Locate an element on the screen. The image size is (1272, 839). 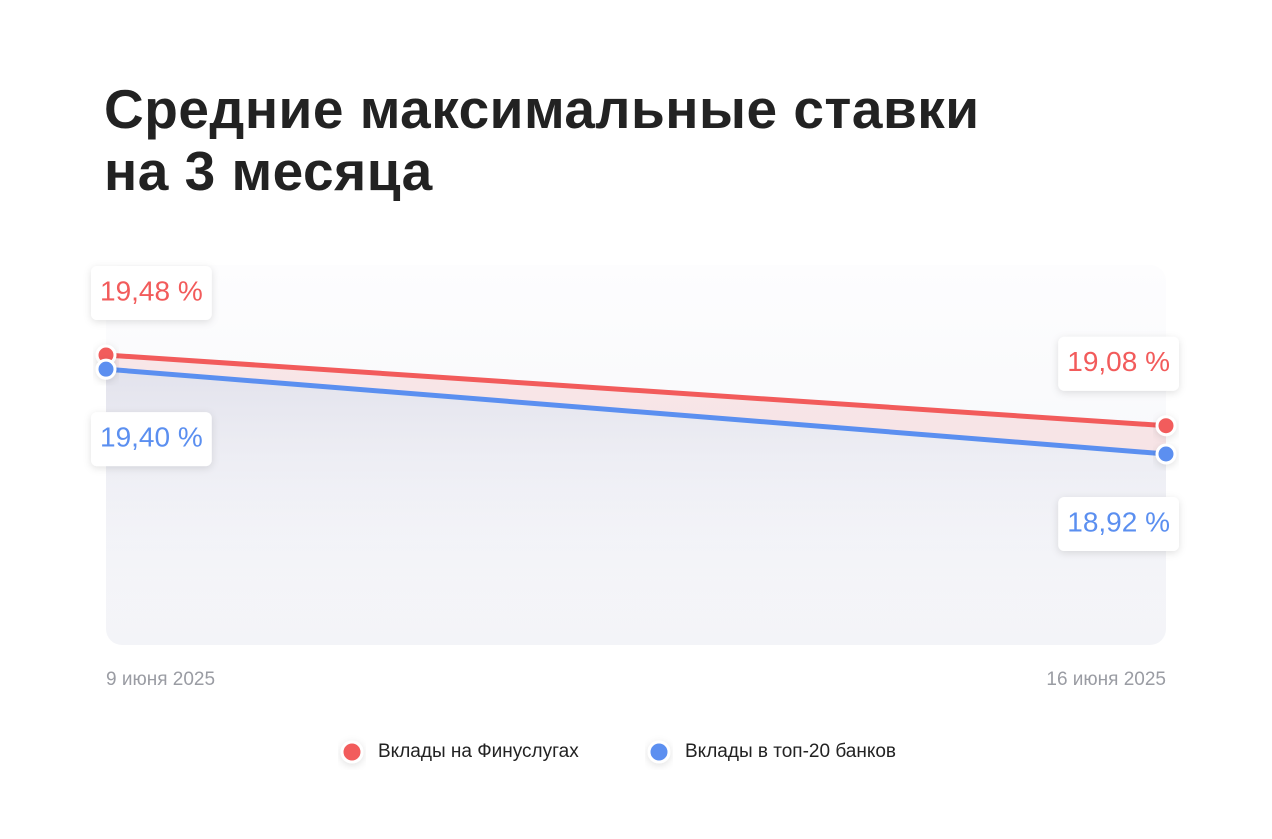
chart-title: Средние максимальные ставки на 3 месяца is located at coordinates (542, 140).